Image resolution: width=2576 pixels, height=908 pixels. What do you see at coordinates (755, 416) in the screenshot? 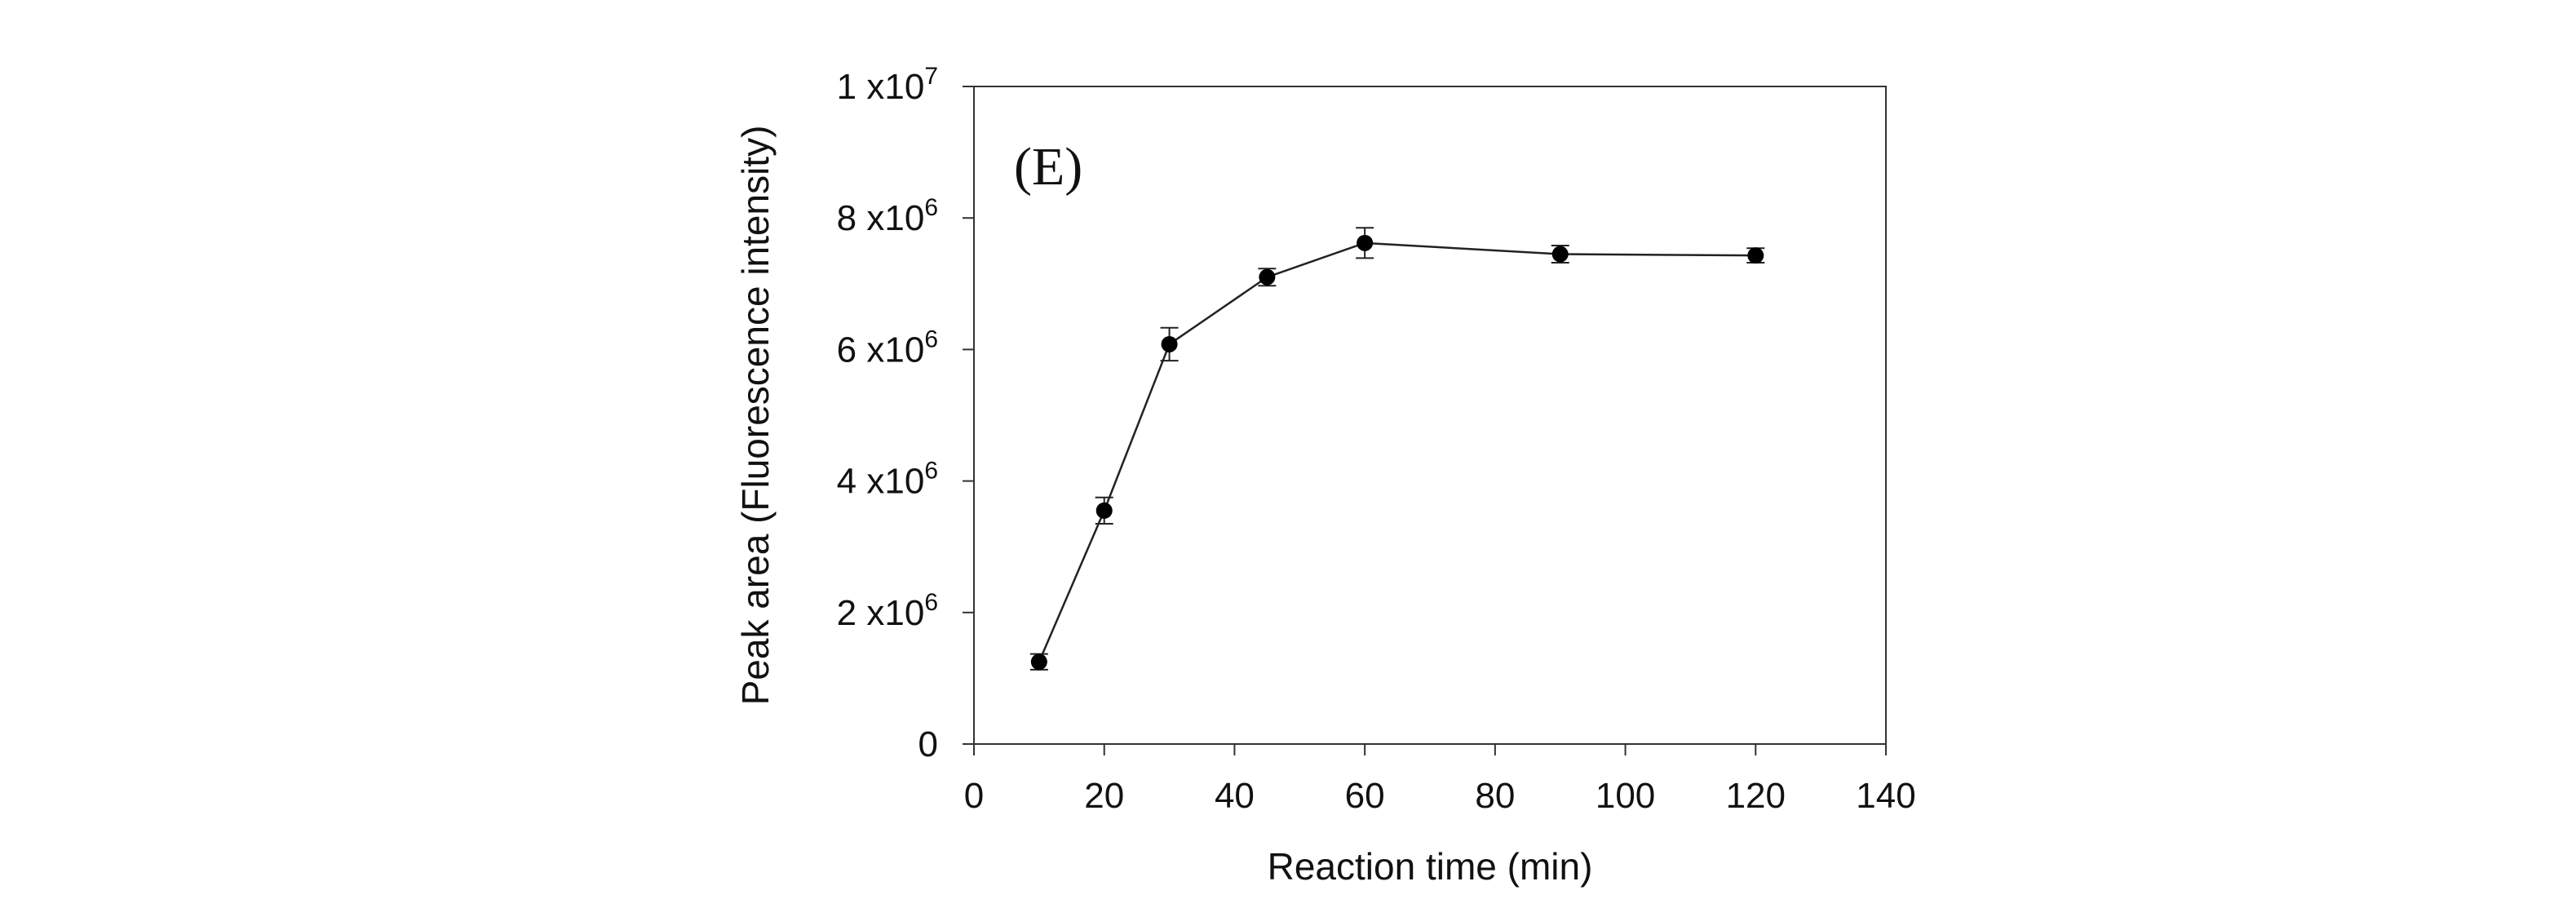
I see `y-axis-title: Peak area (Fluorescence intensity)` at bounding box center [755, 416].